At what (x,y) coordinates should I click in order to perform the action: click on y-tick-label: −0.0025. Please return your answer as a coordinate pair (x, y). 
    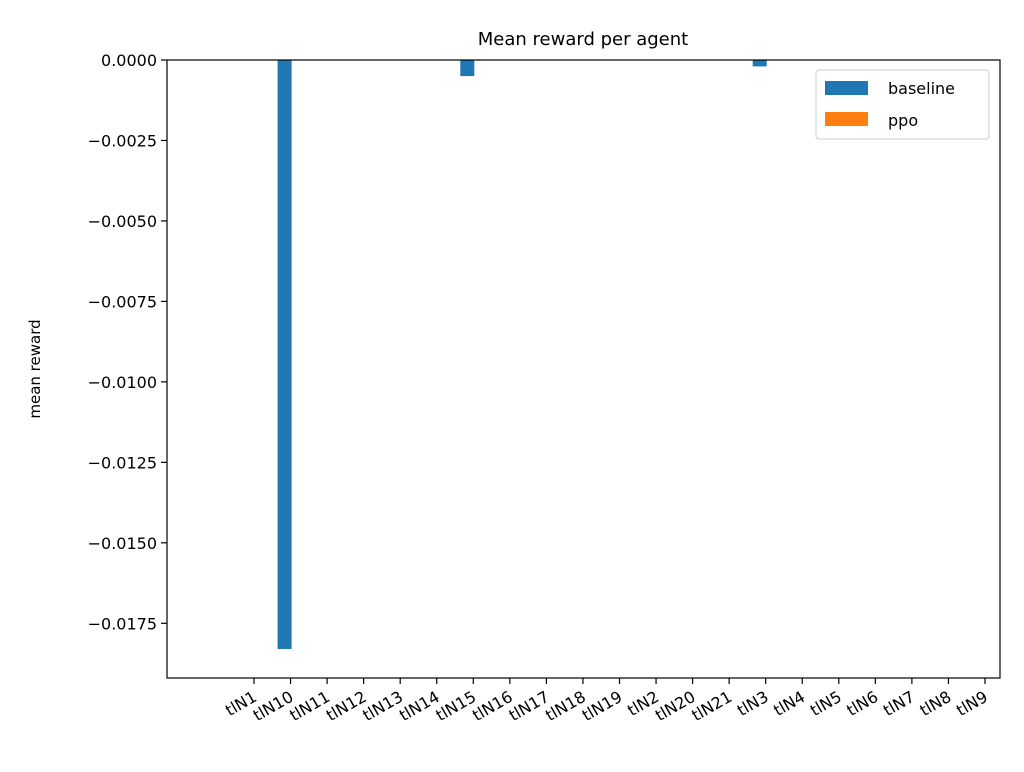
    Looking at the image, I should click on (122, 140).